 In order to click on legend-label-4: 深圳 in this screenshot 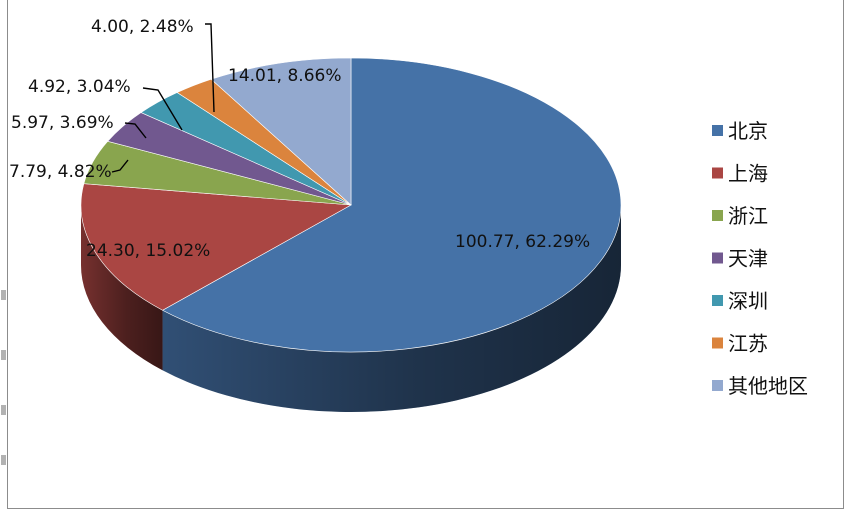, I will do `click(748, 301)`.